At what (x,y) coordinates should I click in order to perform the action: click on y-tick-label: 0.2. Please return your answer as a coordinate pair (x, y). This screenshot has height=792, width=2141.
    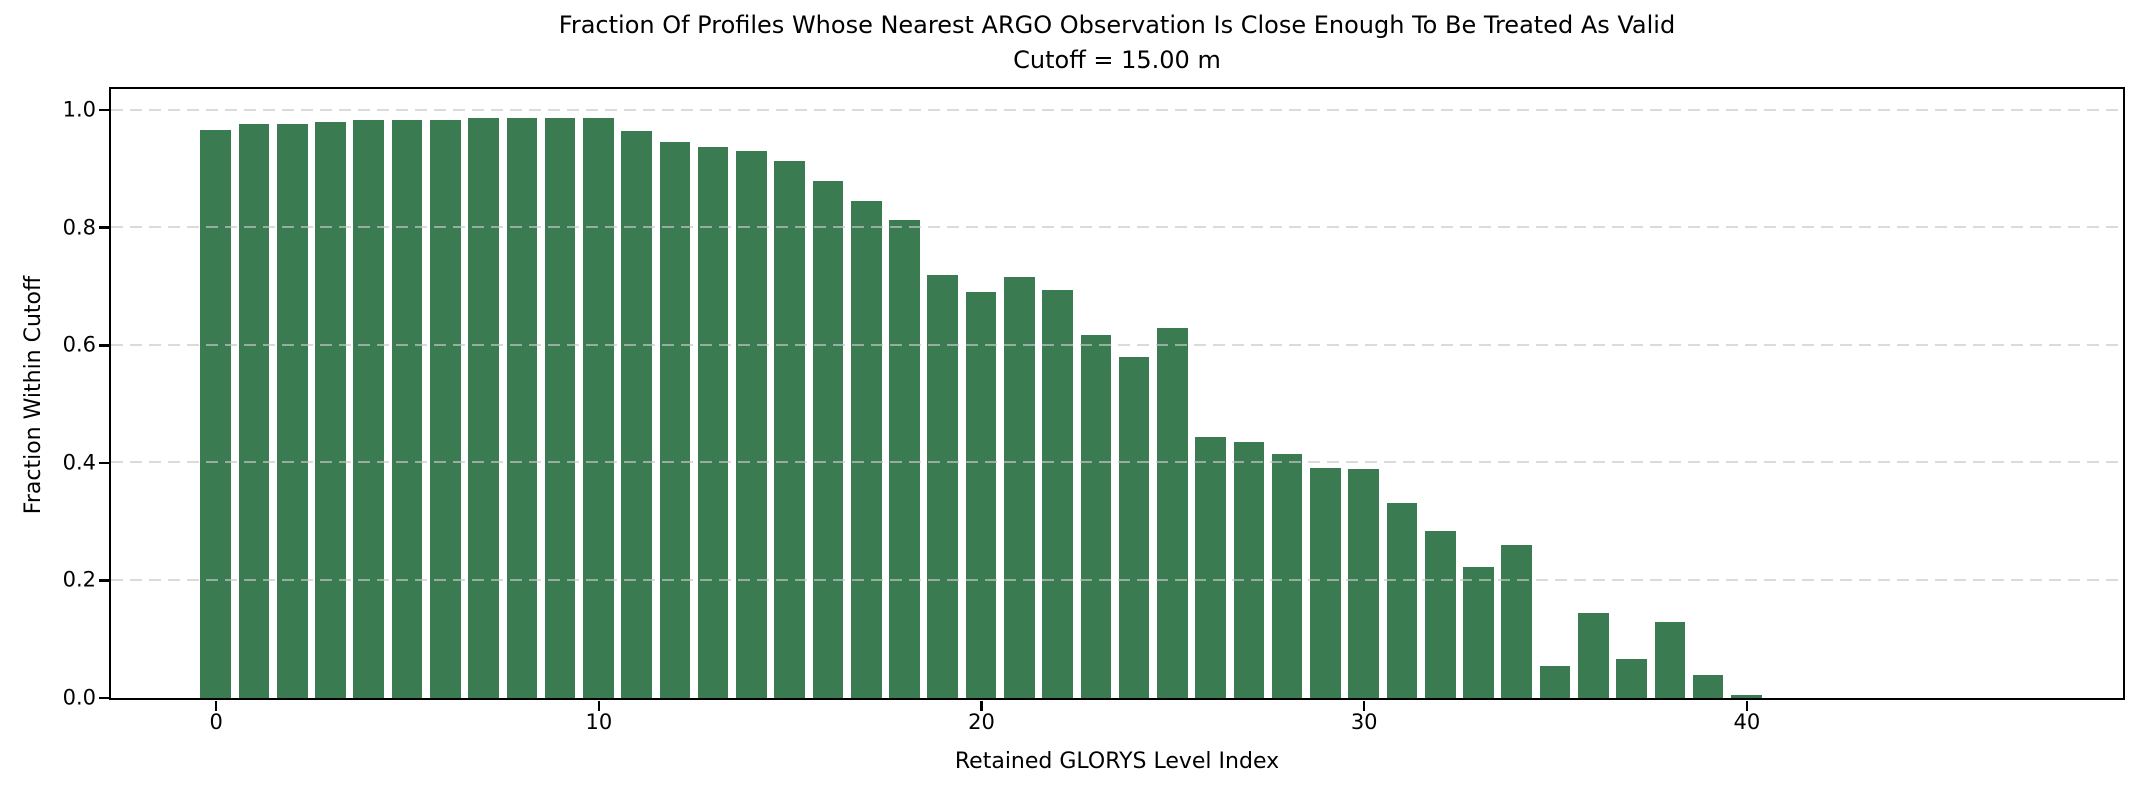
    Looking at the image, I should click on (79, 579).